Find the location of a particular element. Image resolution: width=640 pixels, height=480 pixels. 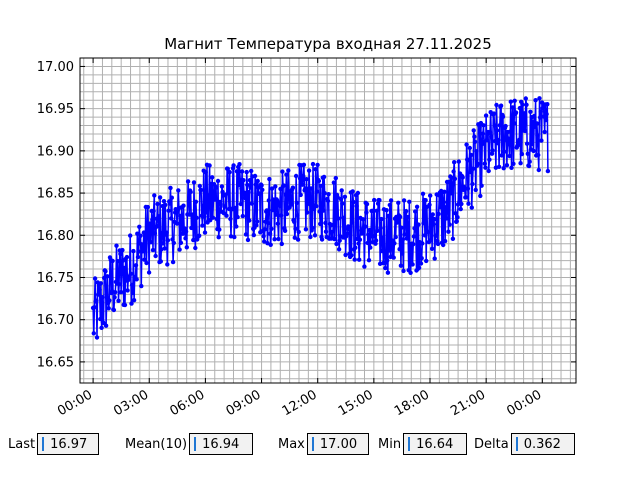

stat-min-value: 16.64 is located at coordinates (435, 444).